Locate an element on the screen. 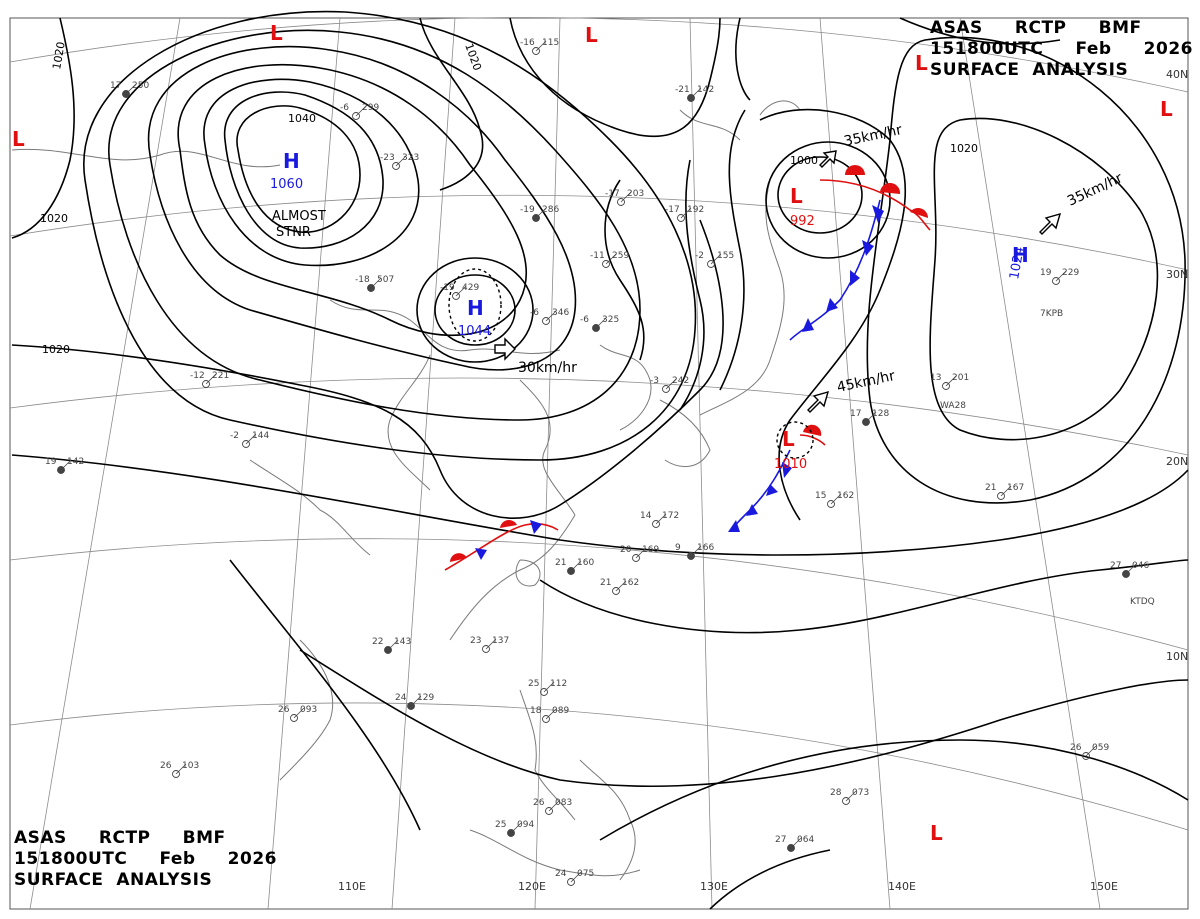 The image size is (1200, 919). station-pressure: 325 is located at coordinates (610, 320).